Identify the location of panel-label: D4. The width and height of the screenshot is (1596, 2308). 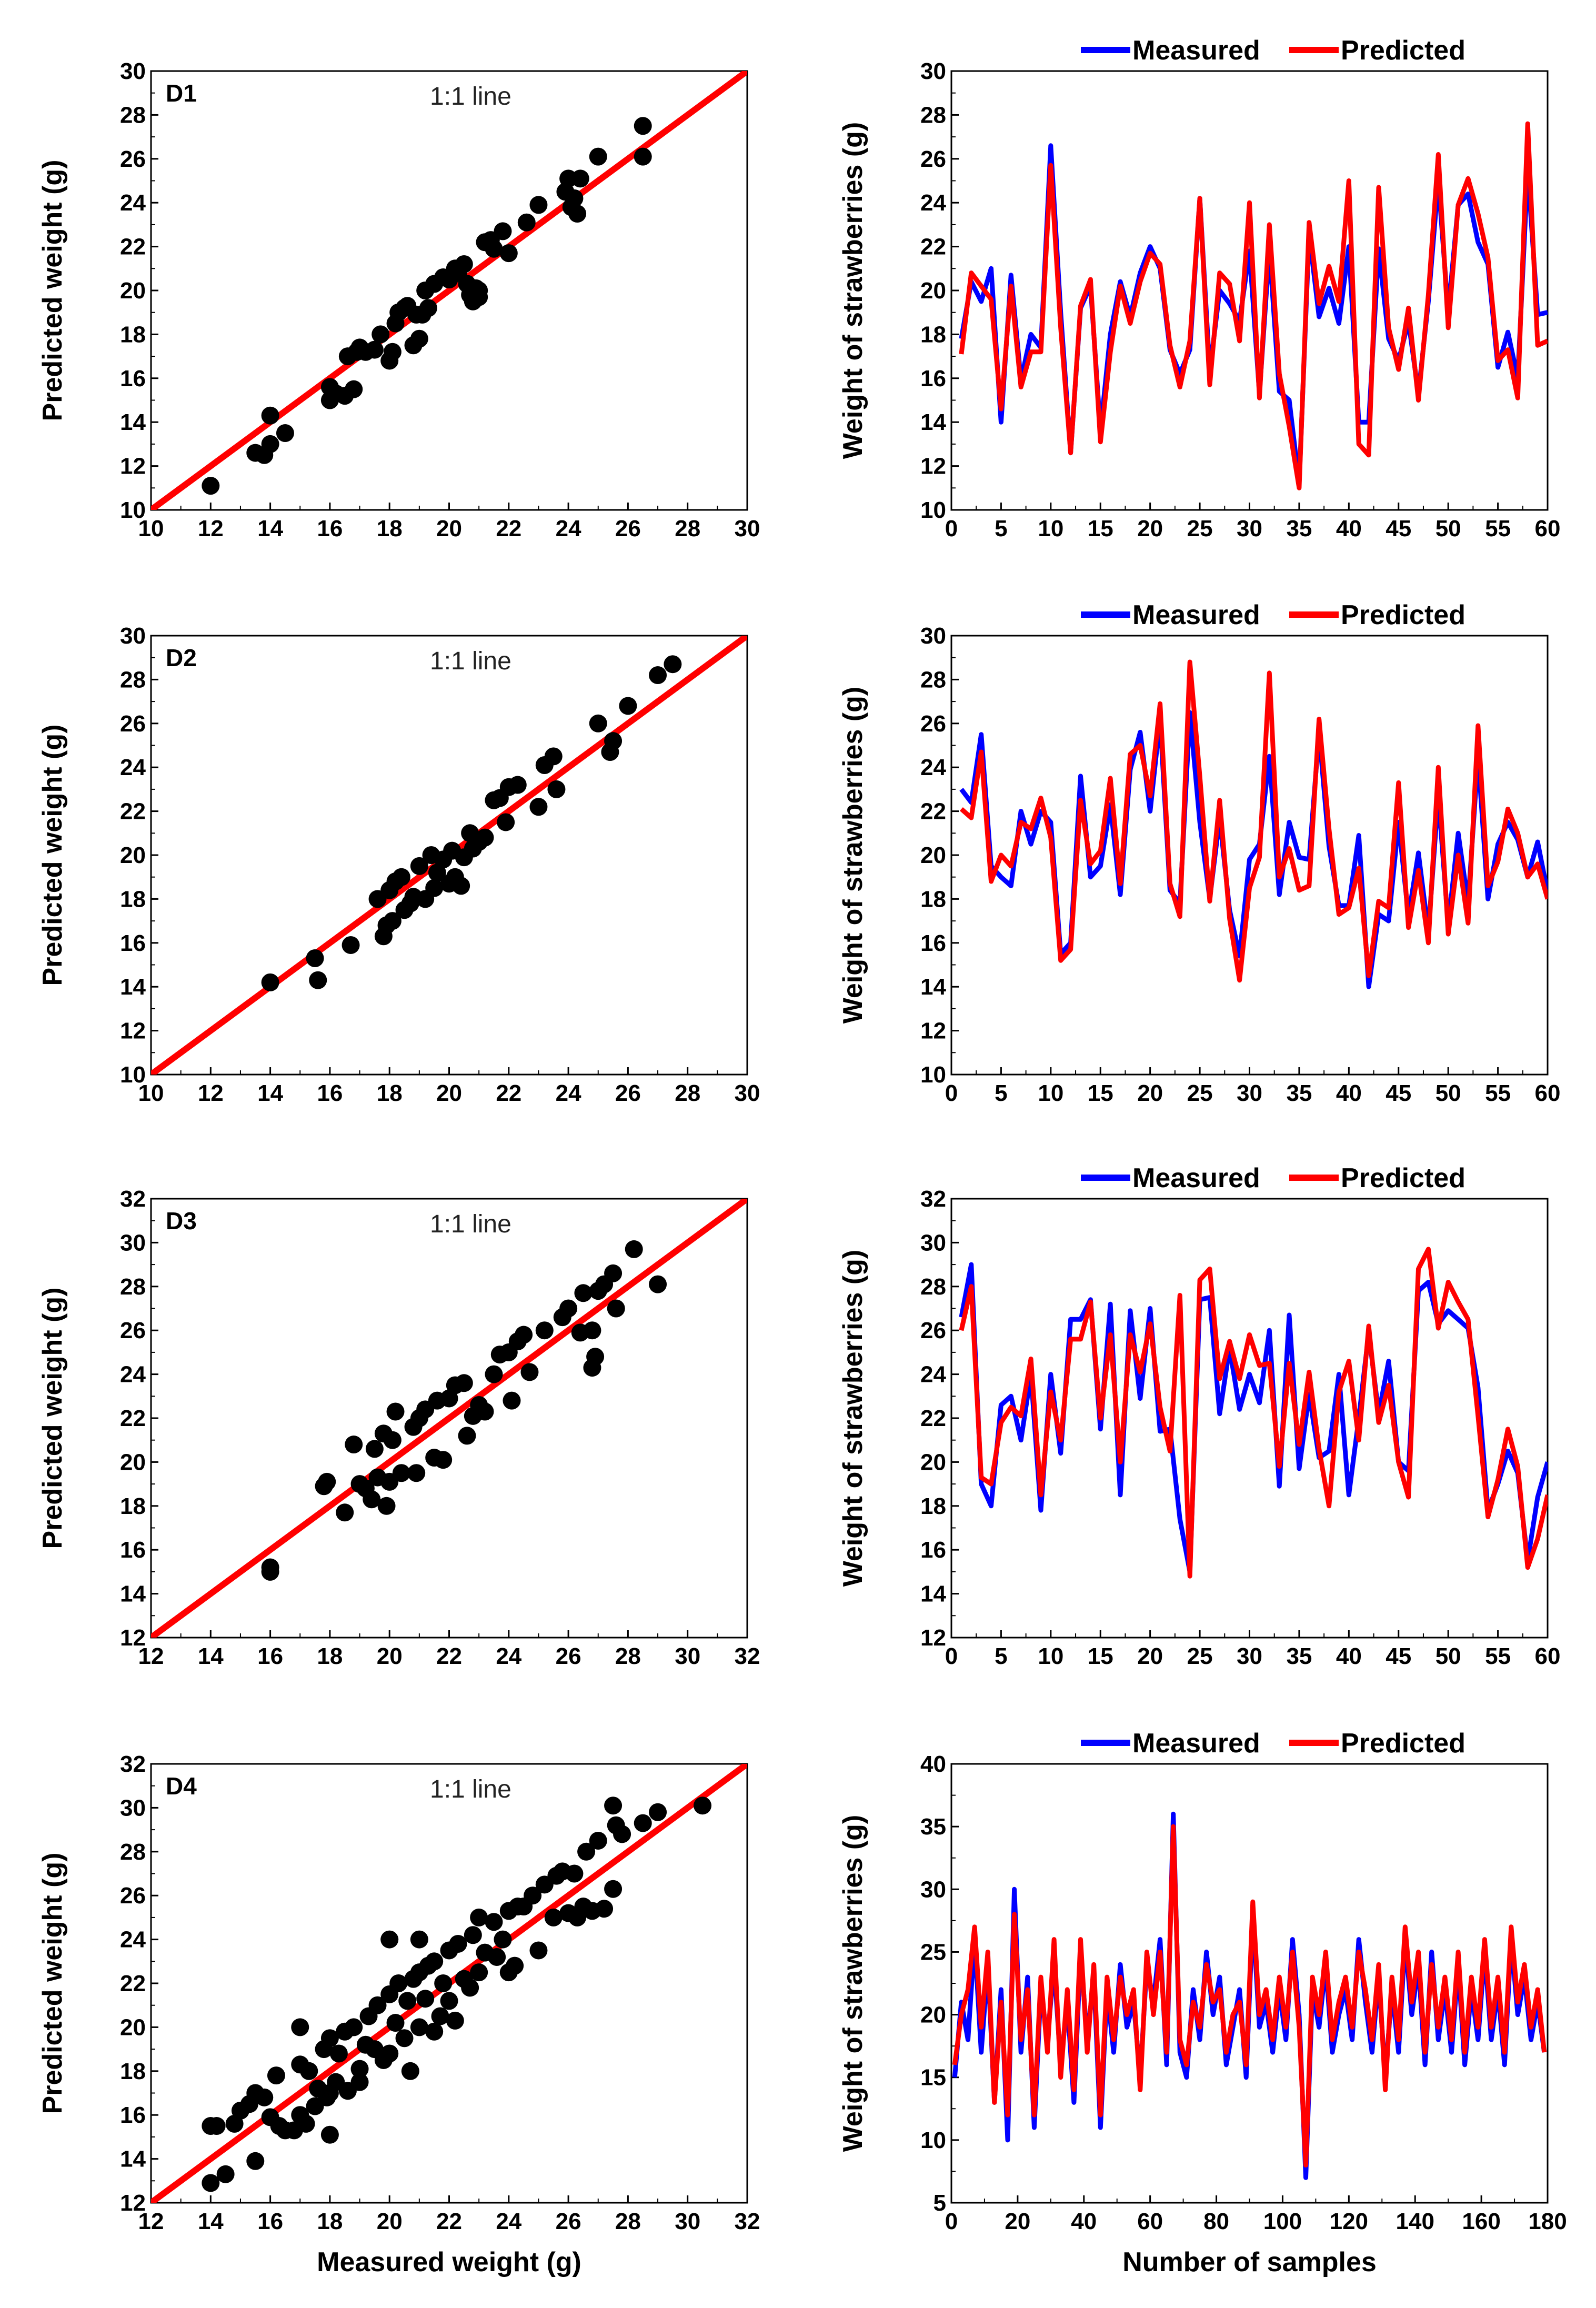
(181, 1786).